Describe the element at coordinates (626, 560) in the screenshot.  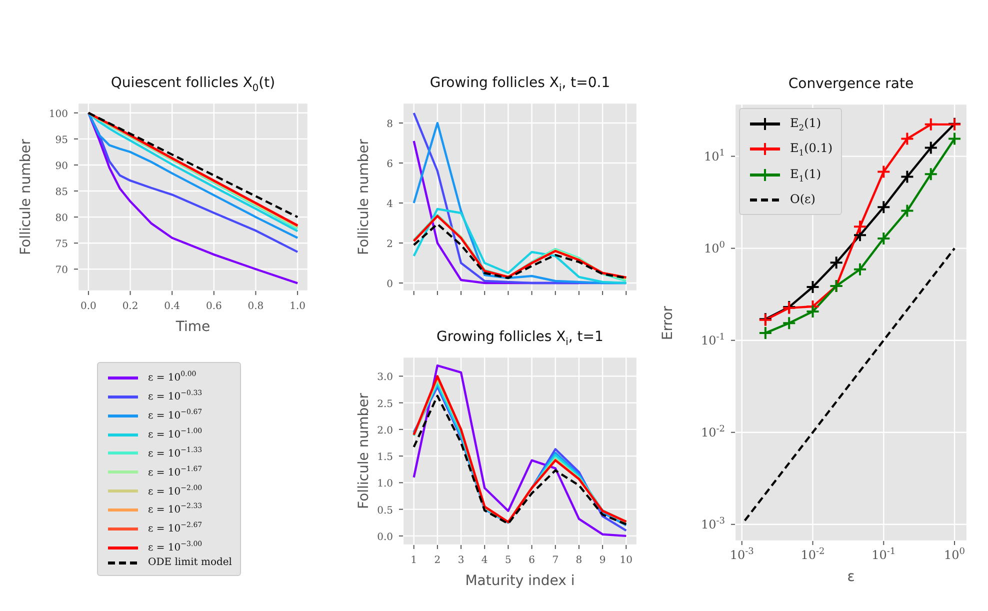
I see `x-tick-label: 10` at that location.